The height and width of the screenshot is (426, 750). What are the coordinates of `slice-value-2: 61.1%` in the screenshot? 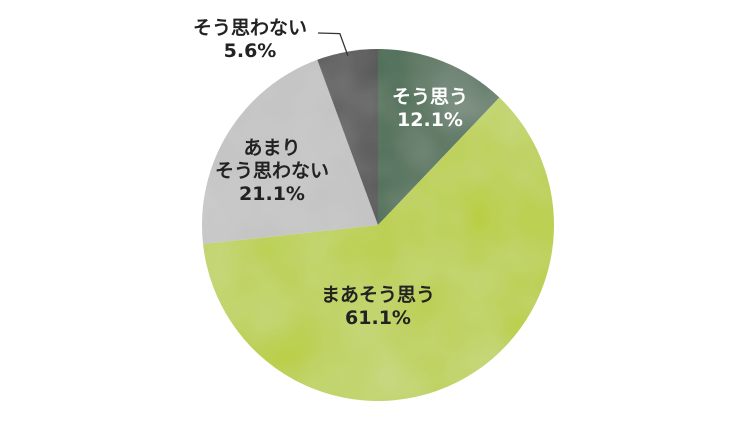 It's located at (378, 318).